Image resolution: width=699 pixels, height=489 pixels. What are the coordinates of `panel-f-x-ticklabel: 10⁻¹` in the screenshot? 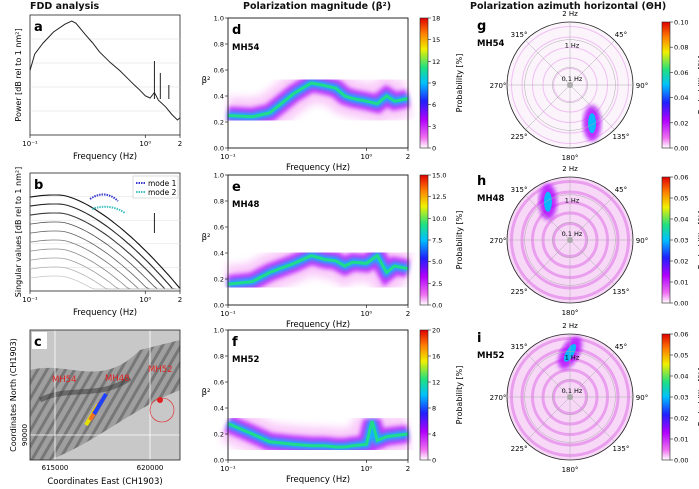 It's located at (228, 469).